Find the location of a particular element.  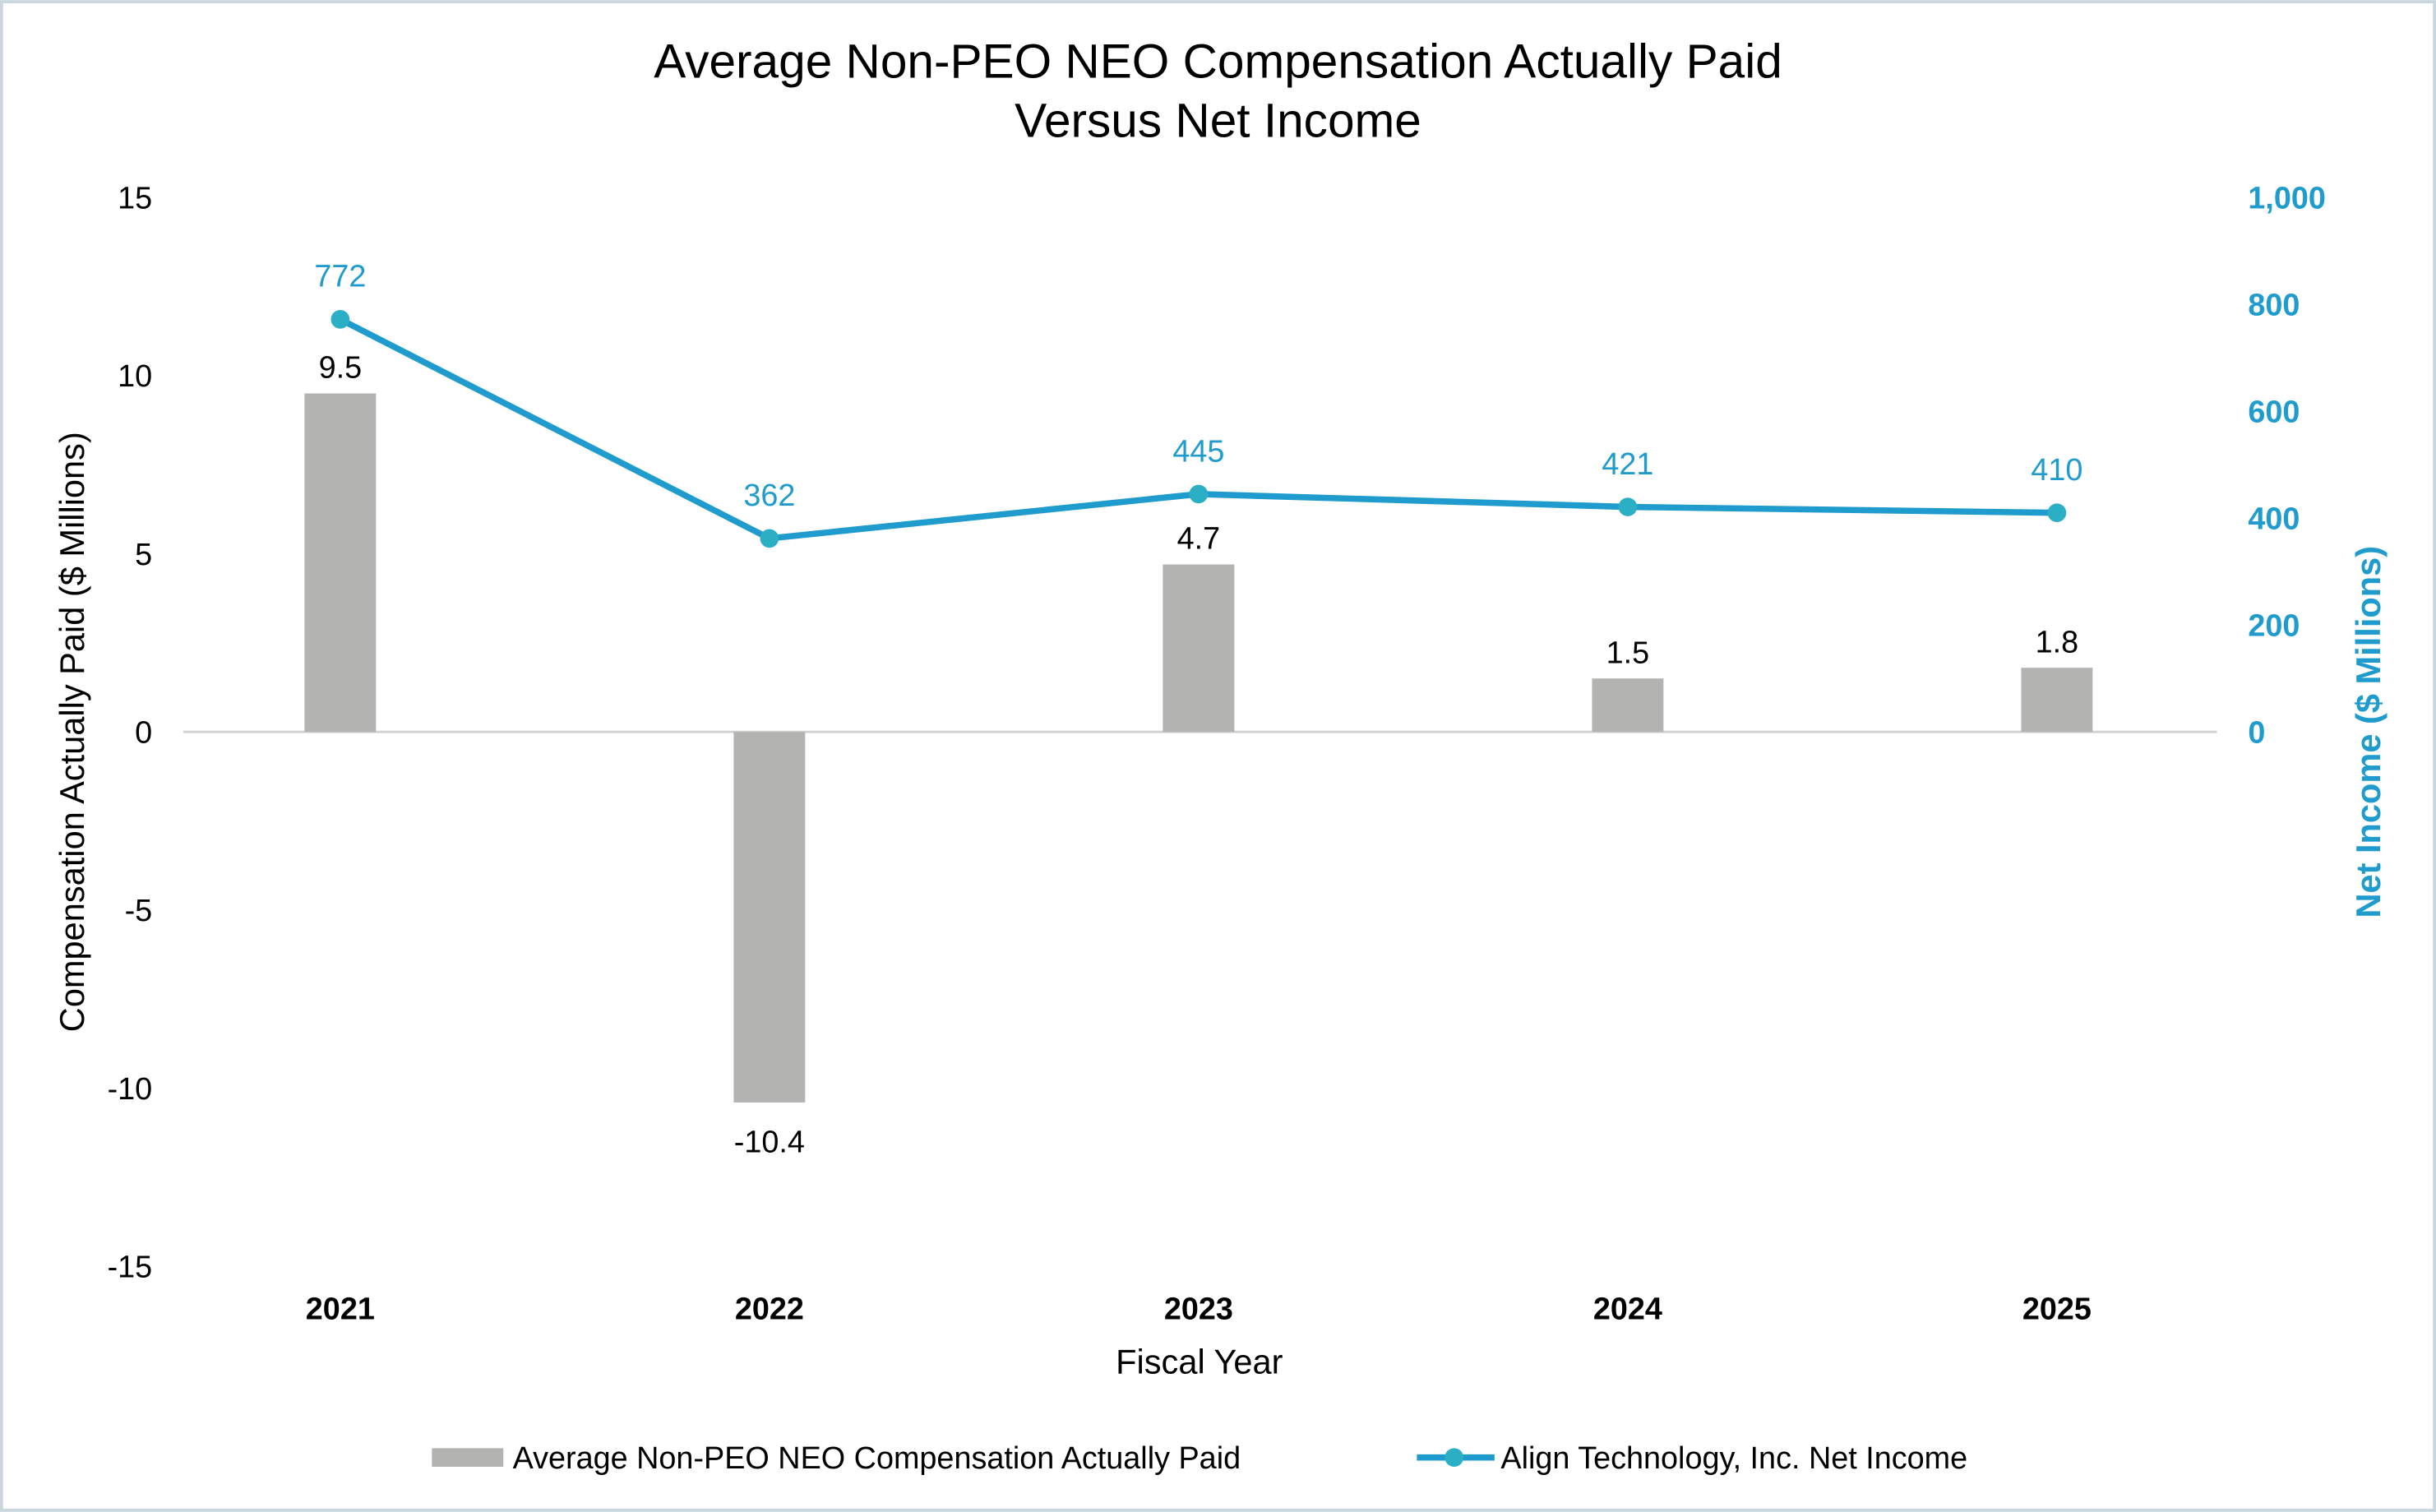

bar-data-label: 4.7 is located at coordinates (1199, 539).